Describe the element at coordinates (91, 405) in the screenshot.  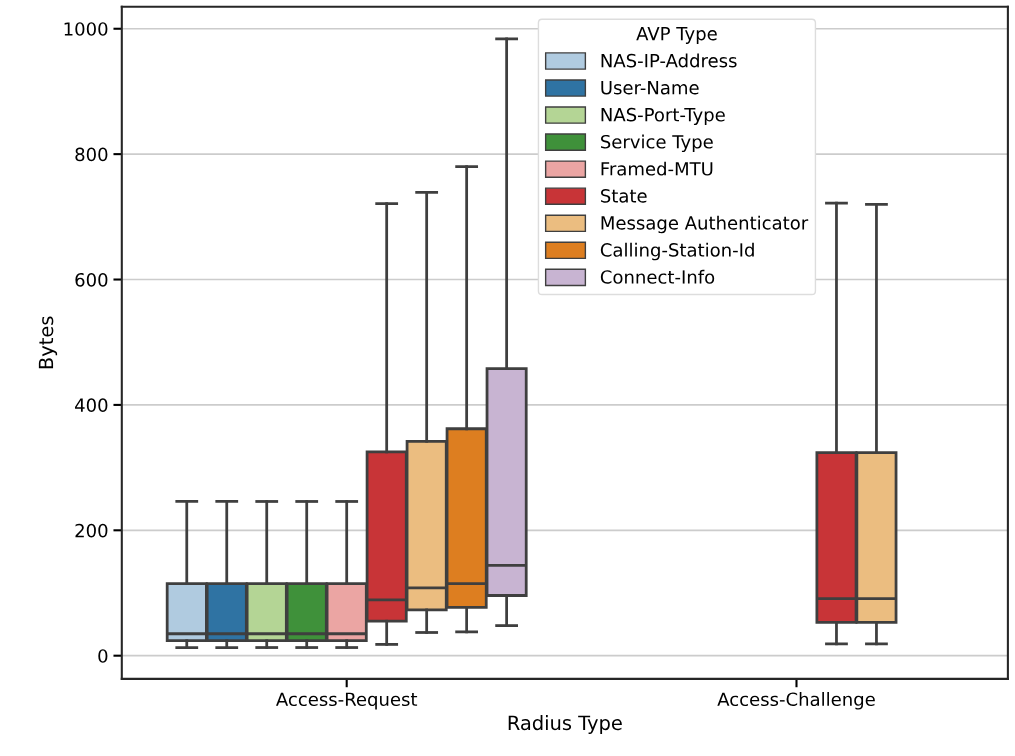
I see `y-tick-label: 400` at that location.